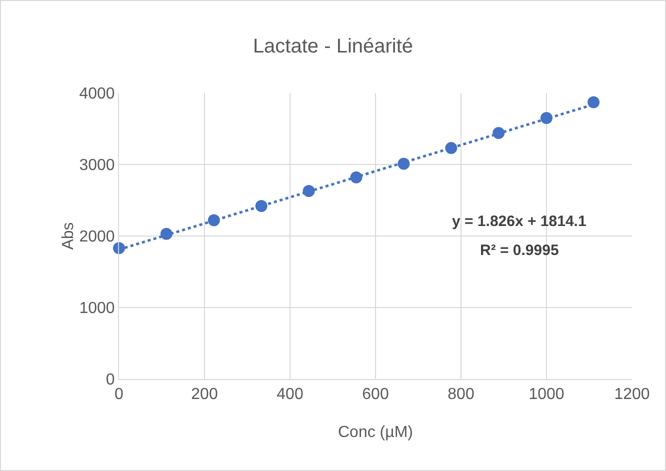  What do you see at coordinates (97, 309) in the screenshot?
I see `y-tick-label: 1000` at bounding box center [97, 309].